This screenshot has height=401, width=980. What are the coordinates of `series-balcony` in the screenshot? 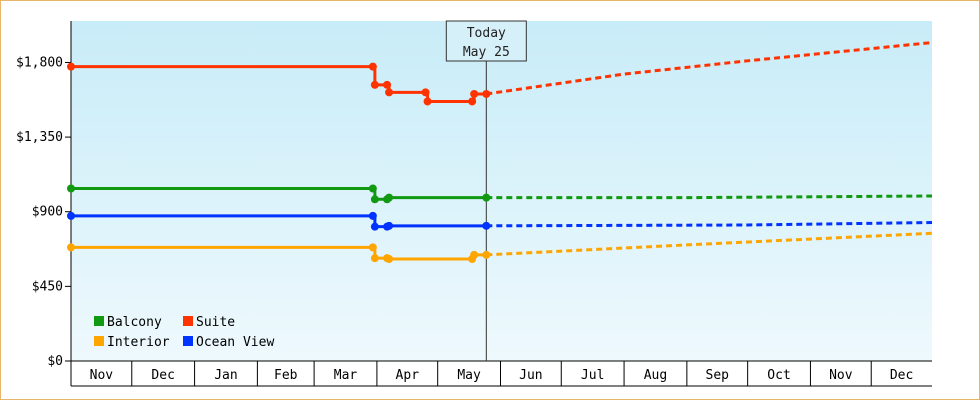 It's located at (500, 194).